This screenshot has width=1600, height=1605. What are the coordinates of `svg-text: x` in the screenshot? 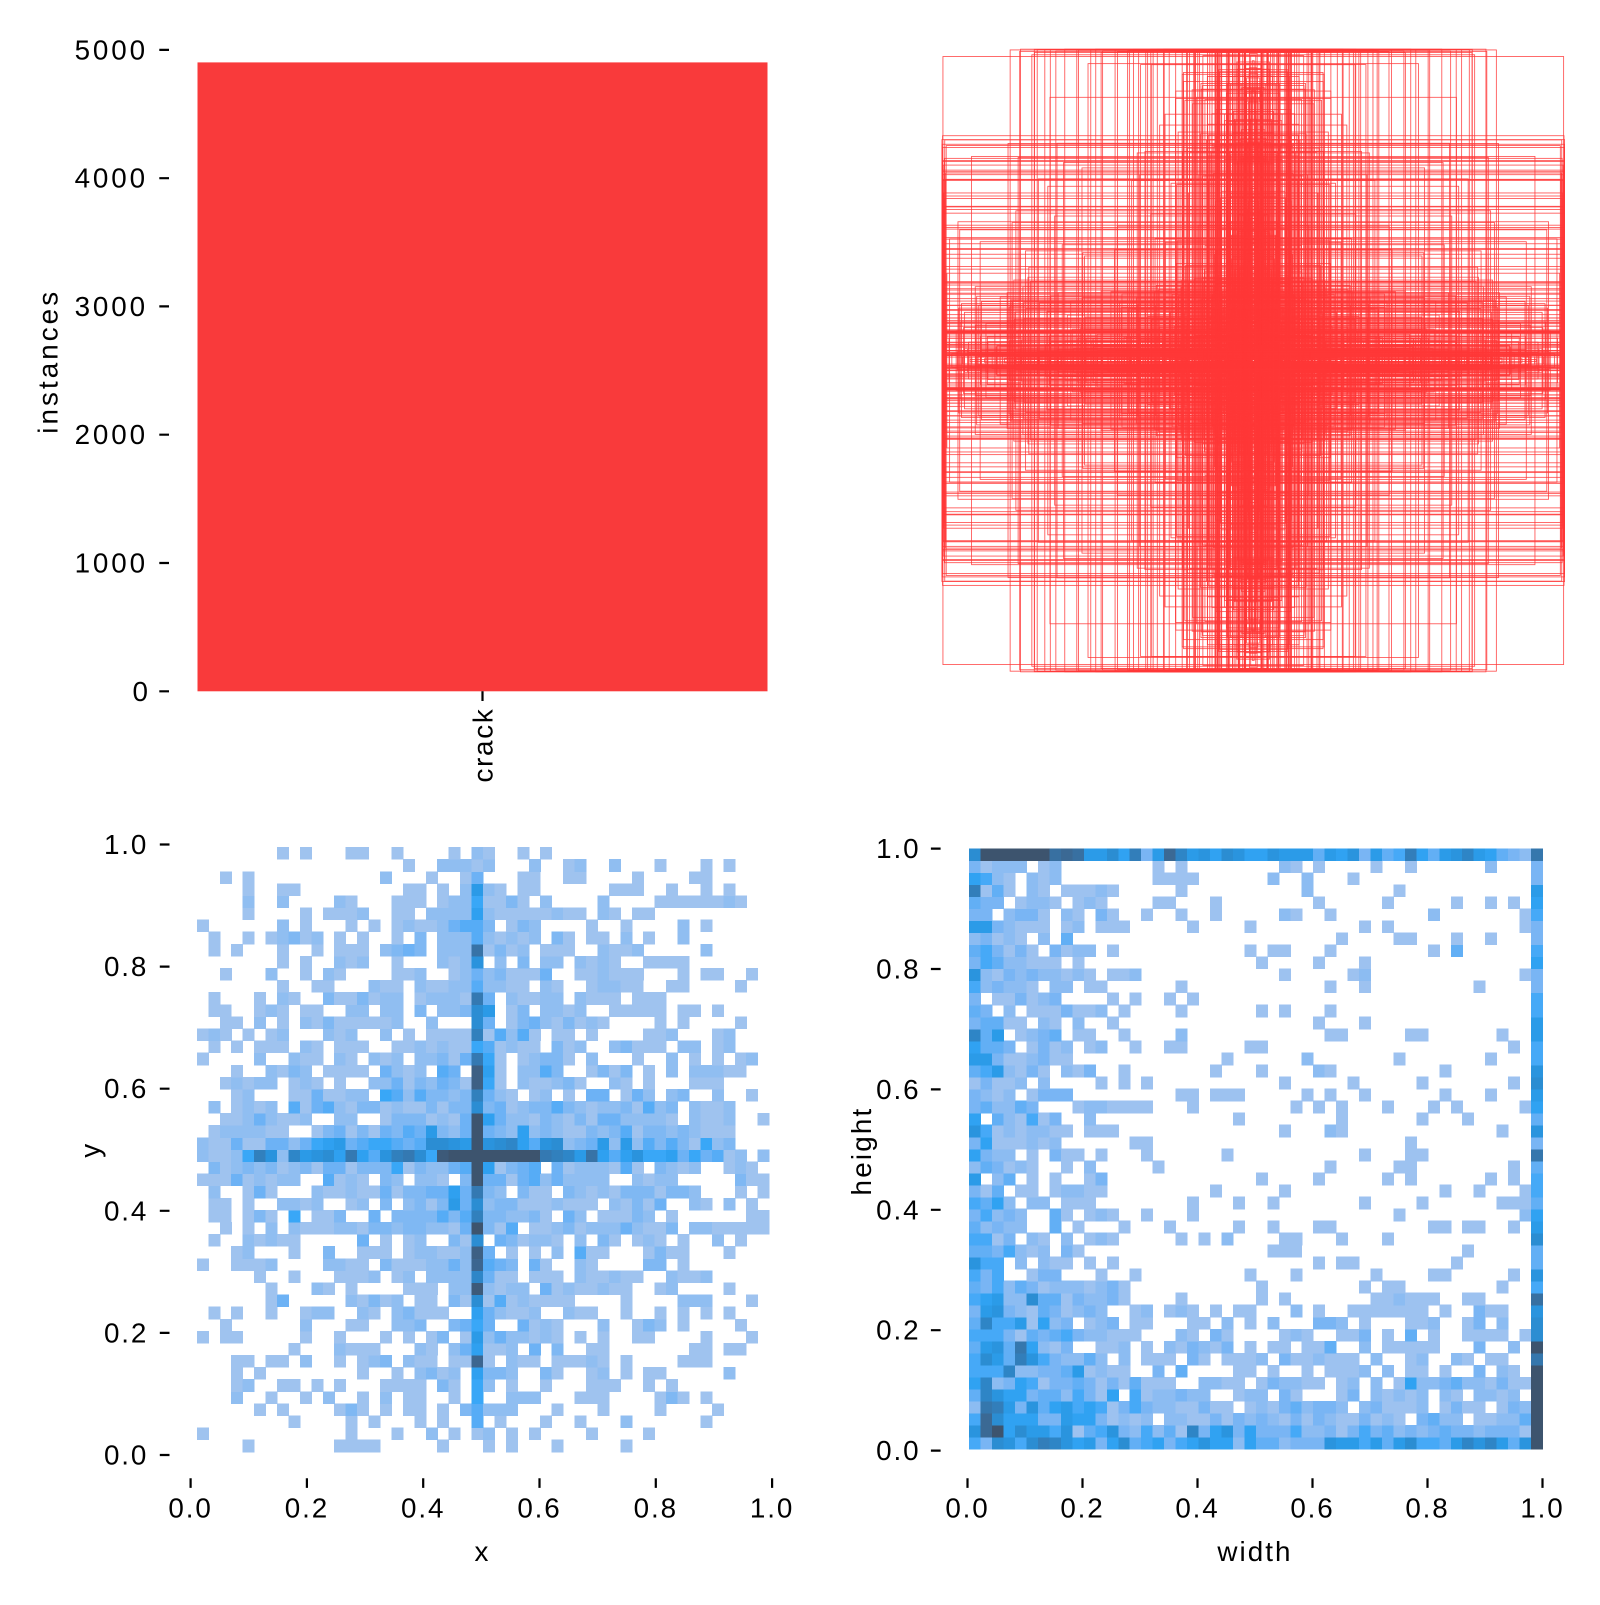 It's located at (481, 1551).